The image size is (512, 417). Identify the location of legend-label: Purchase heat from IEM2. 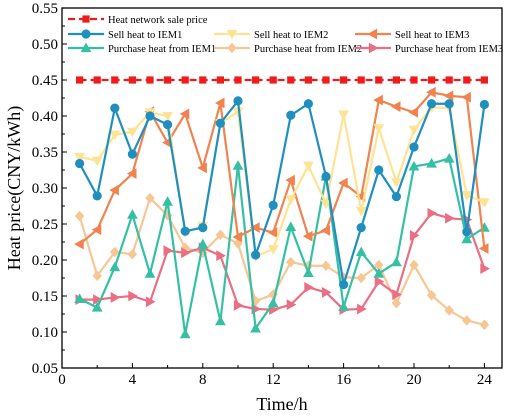
(308, 49).